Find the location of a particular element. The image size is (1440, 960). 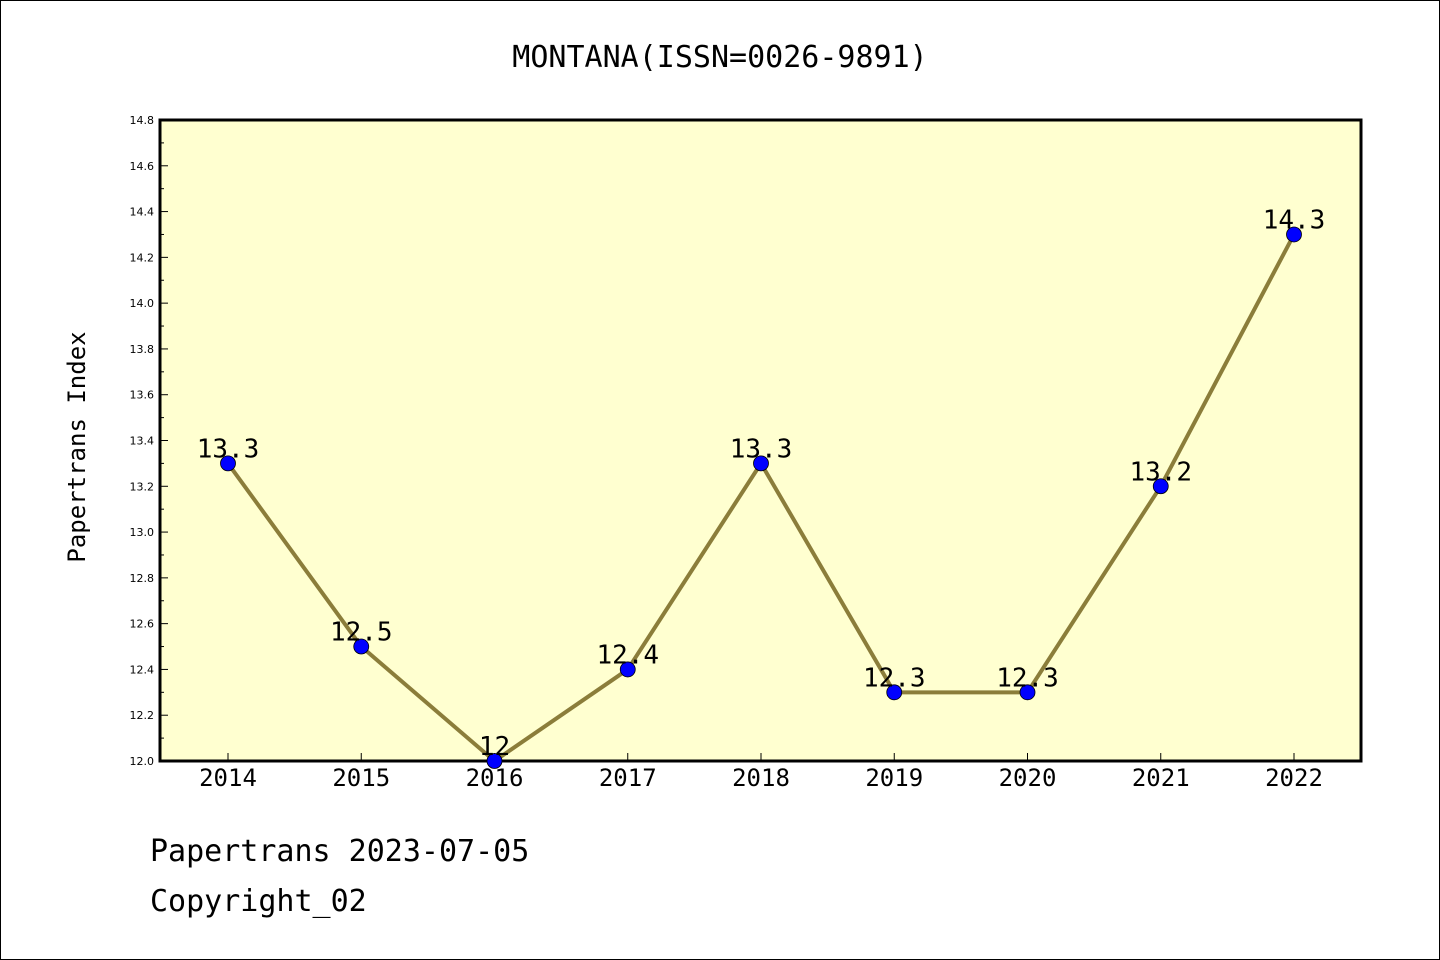

y-tick-label: 14.6 is located at coordinates (142, 166).